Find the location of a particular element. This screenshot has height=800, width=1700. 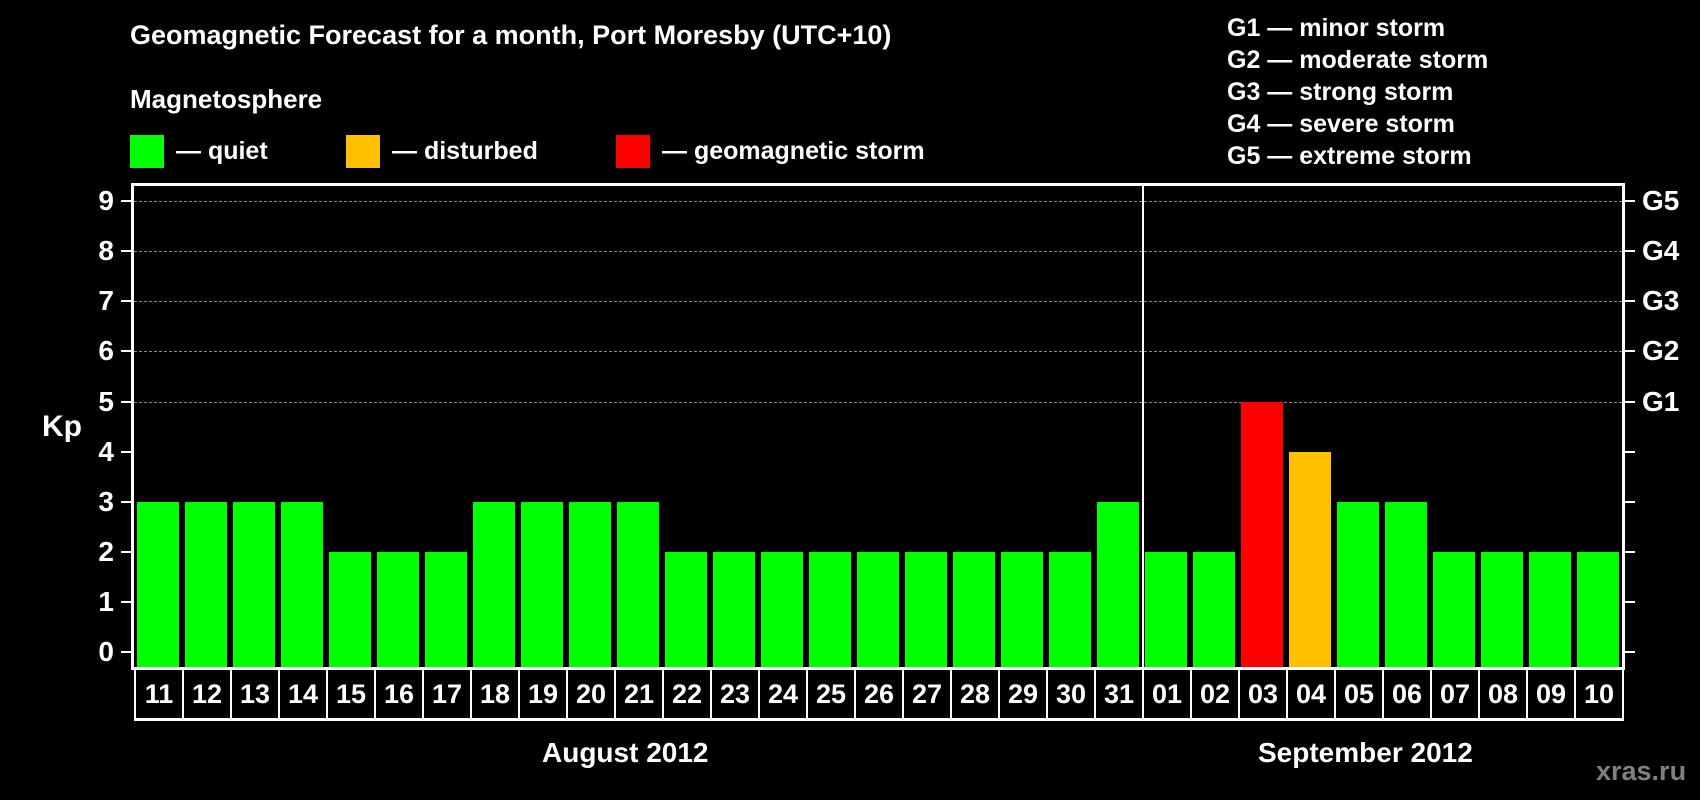

chart-subtitle: Magnetosphere is located at coordinates (226, 99).